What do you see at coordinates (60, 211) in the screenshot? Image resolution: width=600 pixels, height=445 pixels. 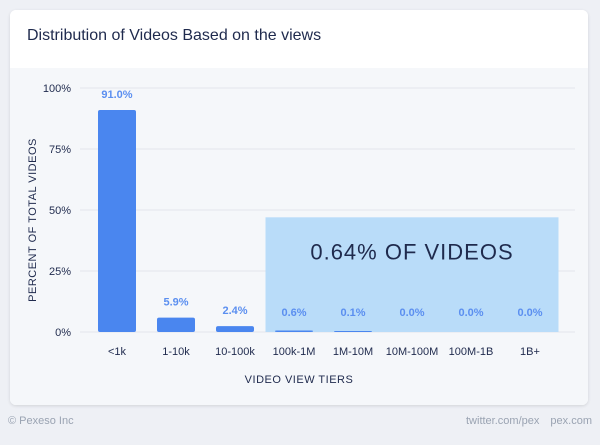 I see `y-tick-label: 50%` at bounding box center [60, 211].